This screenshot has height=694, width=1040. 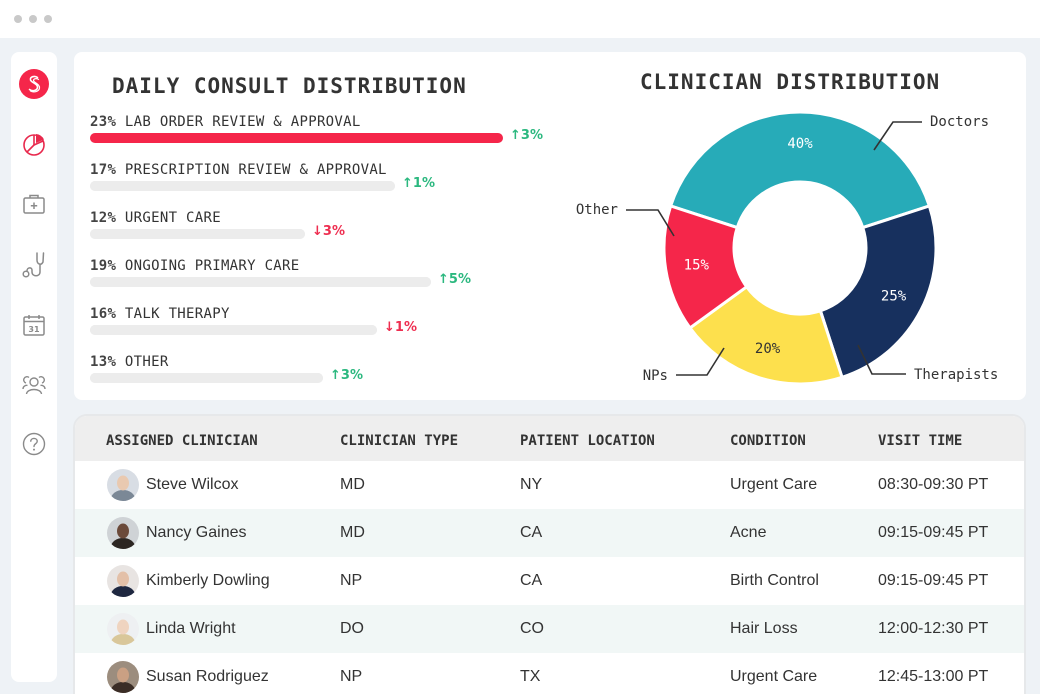 What do you see at coordinates (587, 441) in the screenshot?
I see `column-header-location: PATIENT LOCATION` at bounding box center [587, 441].